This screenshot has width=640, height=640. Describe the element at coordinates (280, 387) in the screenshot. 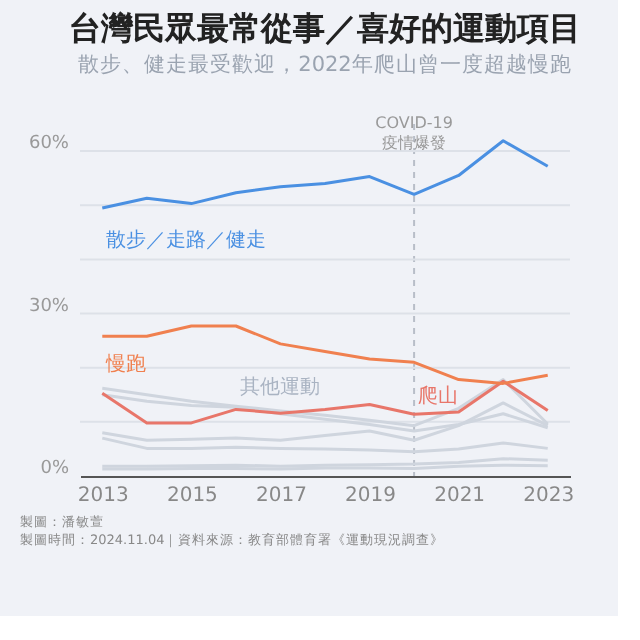

I see `series-label: 其他運動` at that location.